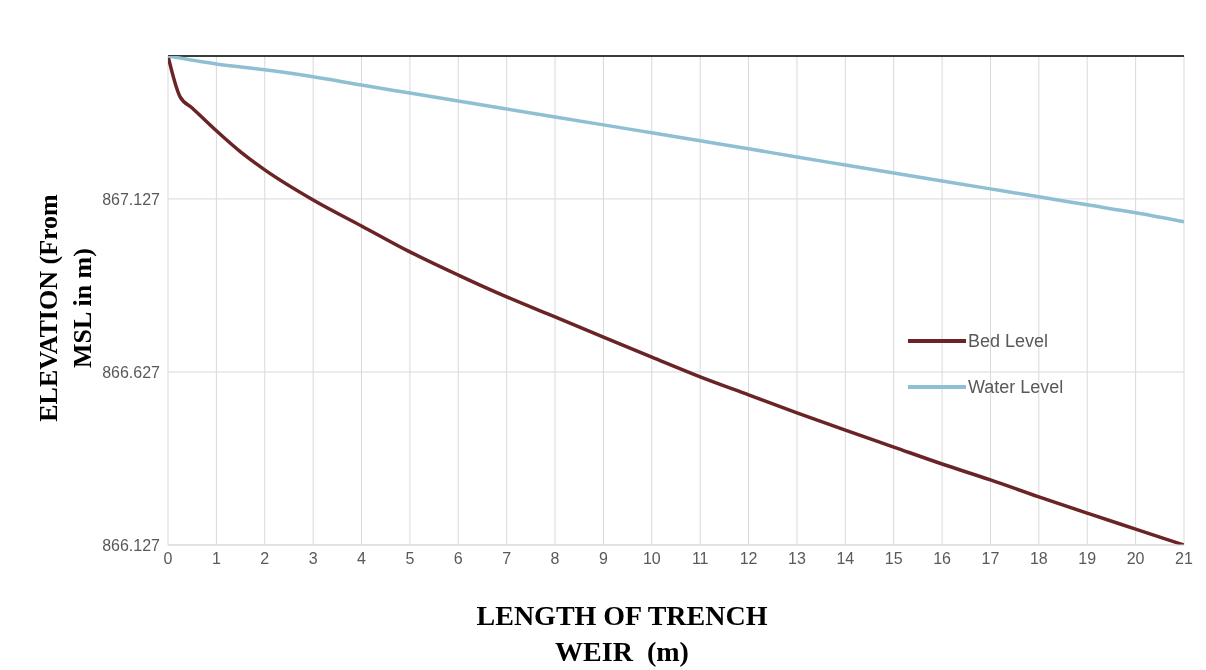  Describe the element at coordinates (797, 559) in the screenshot. I see `x-tick-label: 13` at that location.